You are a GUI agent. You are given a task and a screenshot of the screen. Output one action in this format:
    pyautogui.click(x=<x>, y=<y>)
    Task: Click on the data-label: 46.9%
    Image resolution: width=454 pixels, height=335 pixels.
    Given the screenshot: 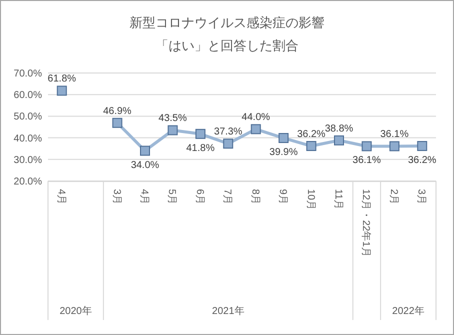 What is the action you would take?
    pyautogui.click(x=117, y=111)
    